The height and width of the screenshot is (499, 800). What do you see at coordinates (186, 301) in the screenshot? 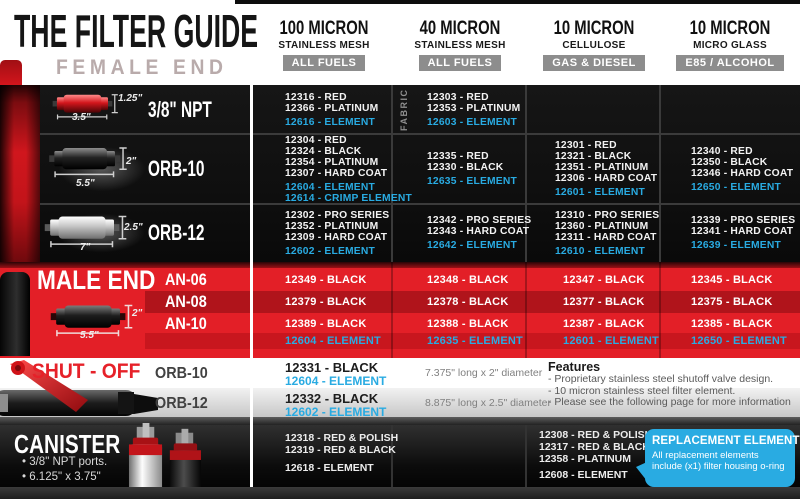
I see `an-label-08: AN-08` at bounding box center [186, 301].